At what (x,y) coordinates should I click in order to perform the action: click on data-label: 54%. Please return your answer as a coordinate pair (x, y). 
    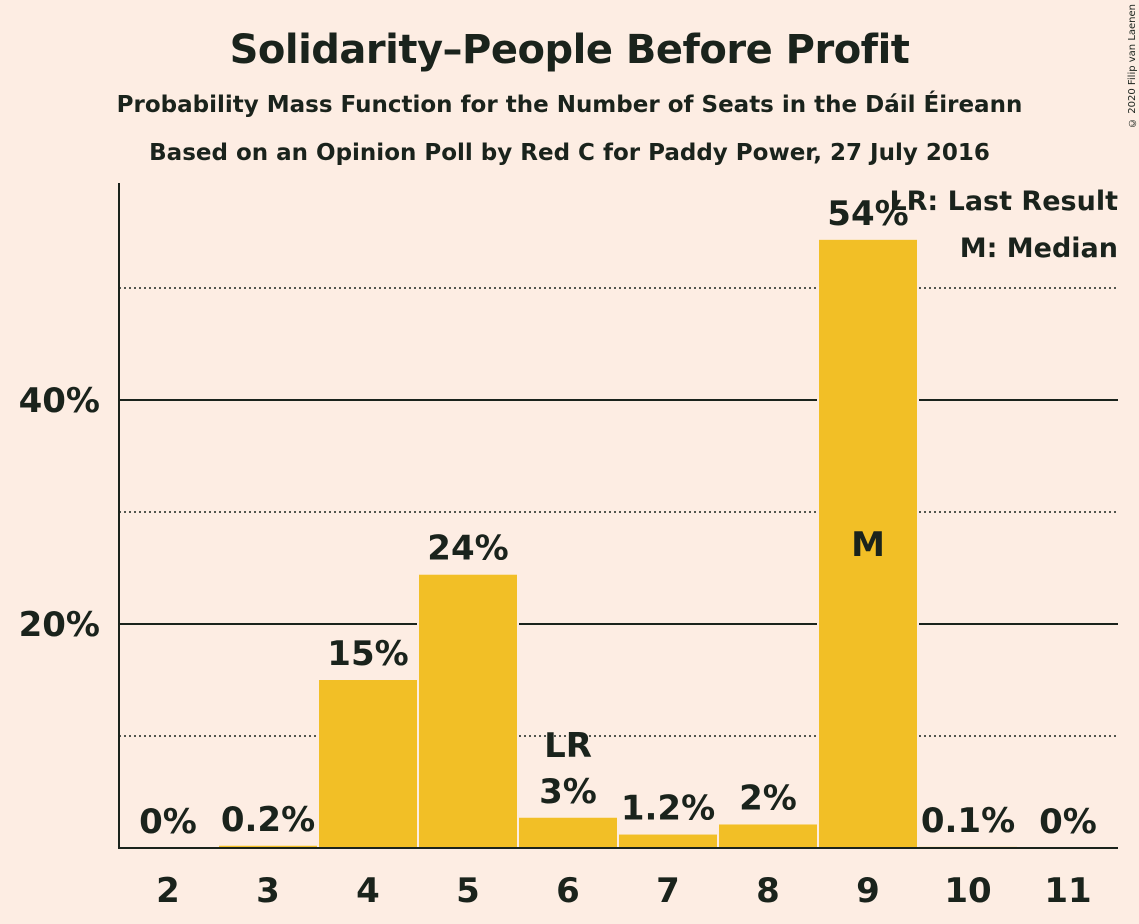
    Looking at the image, I should click on (867, 214).